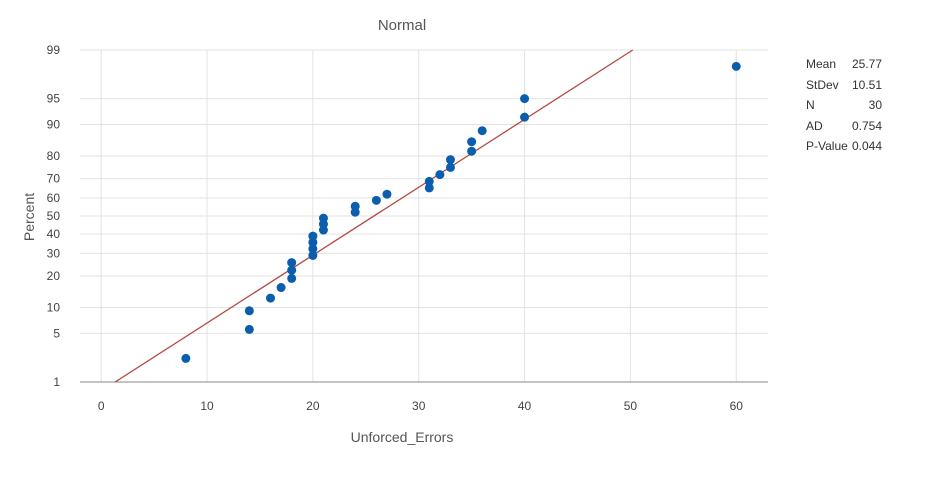 Image resolution: width=936 pixels, height=487 pixels. Describe the element at coordinates (313, 406) in the screenshot. I see `x-tick-label: 20` at that location.